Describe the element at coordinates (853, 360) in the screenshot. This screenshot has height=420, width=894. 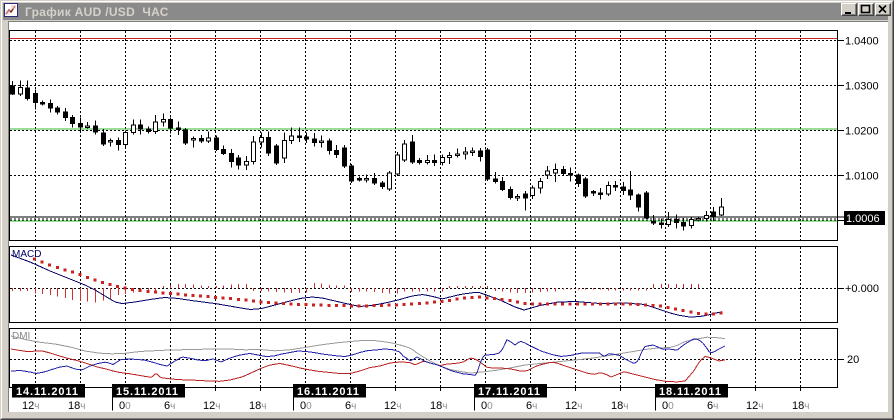
I see `svg-text: 20` at that location.